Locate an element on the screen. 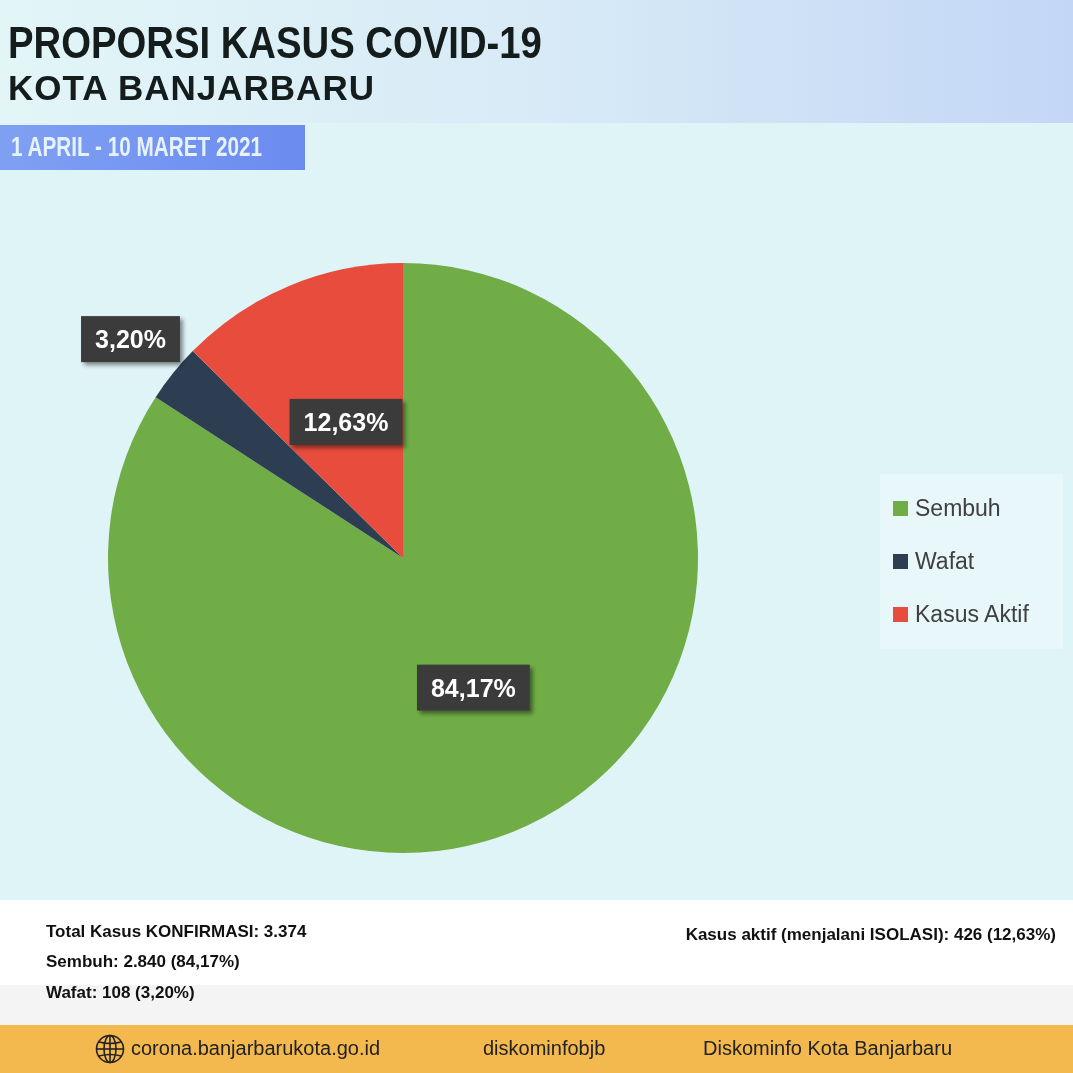 This screenshot has height=1073, width=1073. data-label: 12,63% is located at coordinates (346, 421).